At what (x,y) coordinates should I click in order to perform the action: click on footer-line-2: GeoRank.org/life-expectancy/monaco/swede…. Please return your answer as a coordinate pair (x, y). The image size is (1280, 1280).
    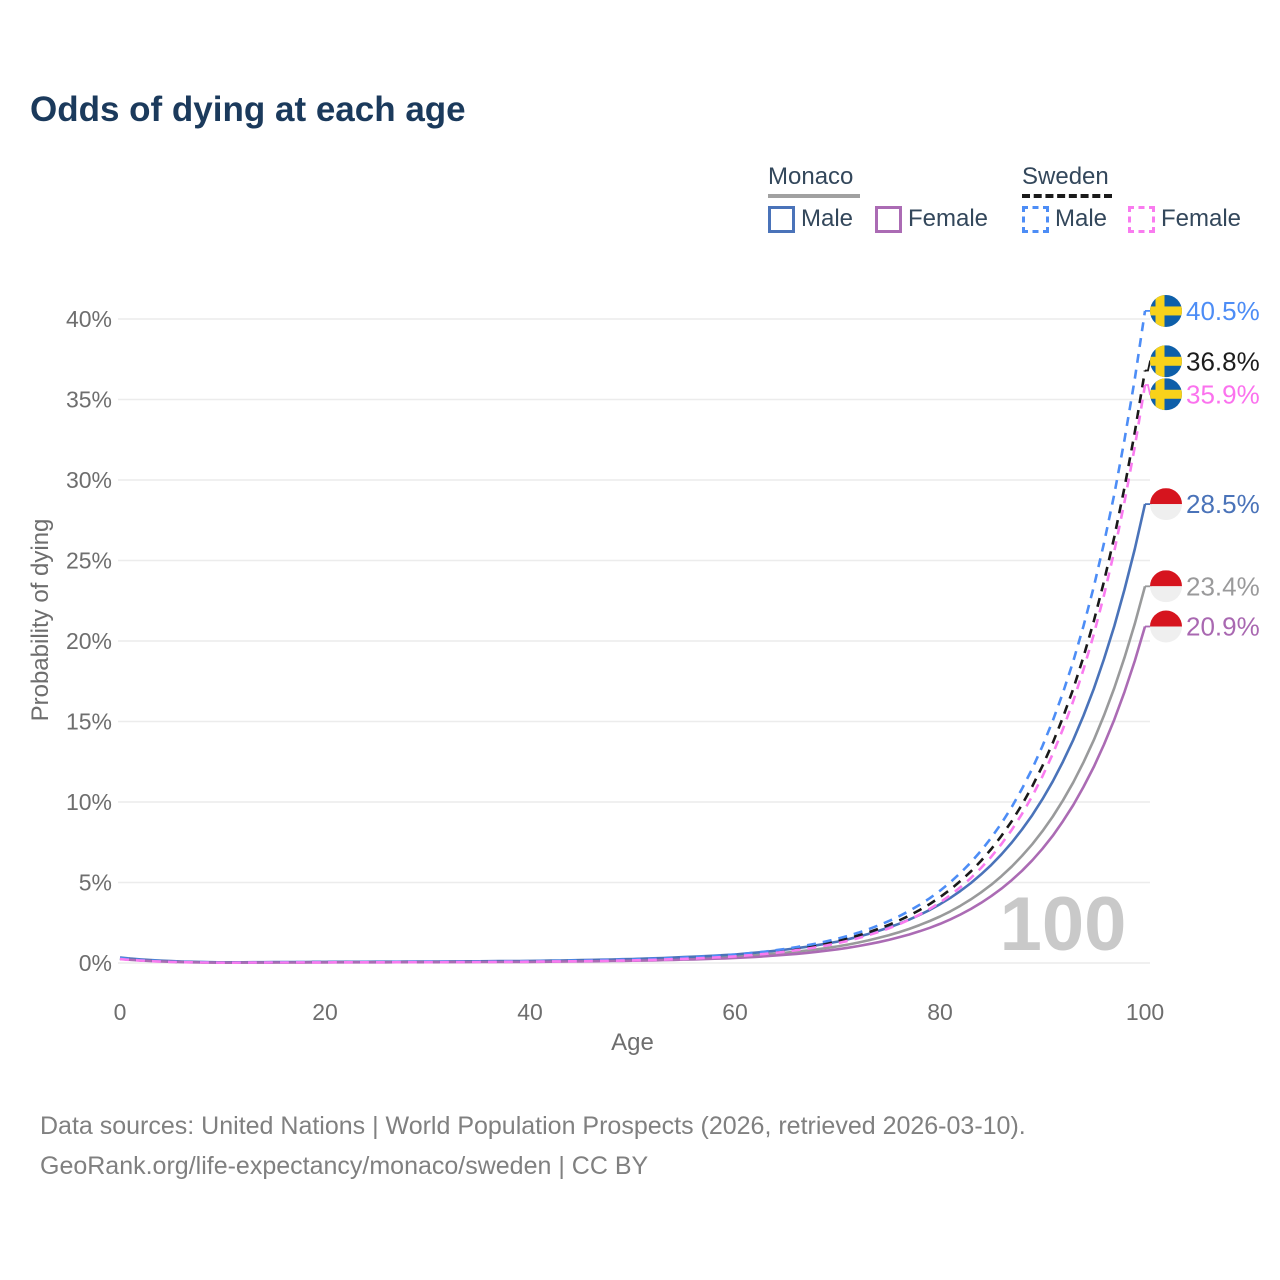
    Looking at the image, I should click on (344, 1166).